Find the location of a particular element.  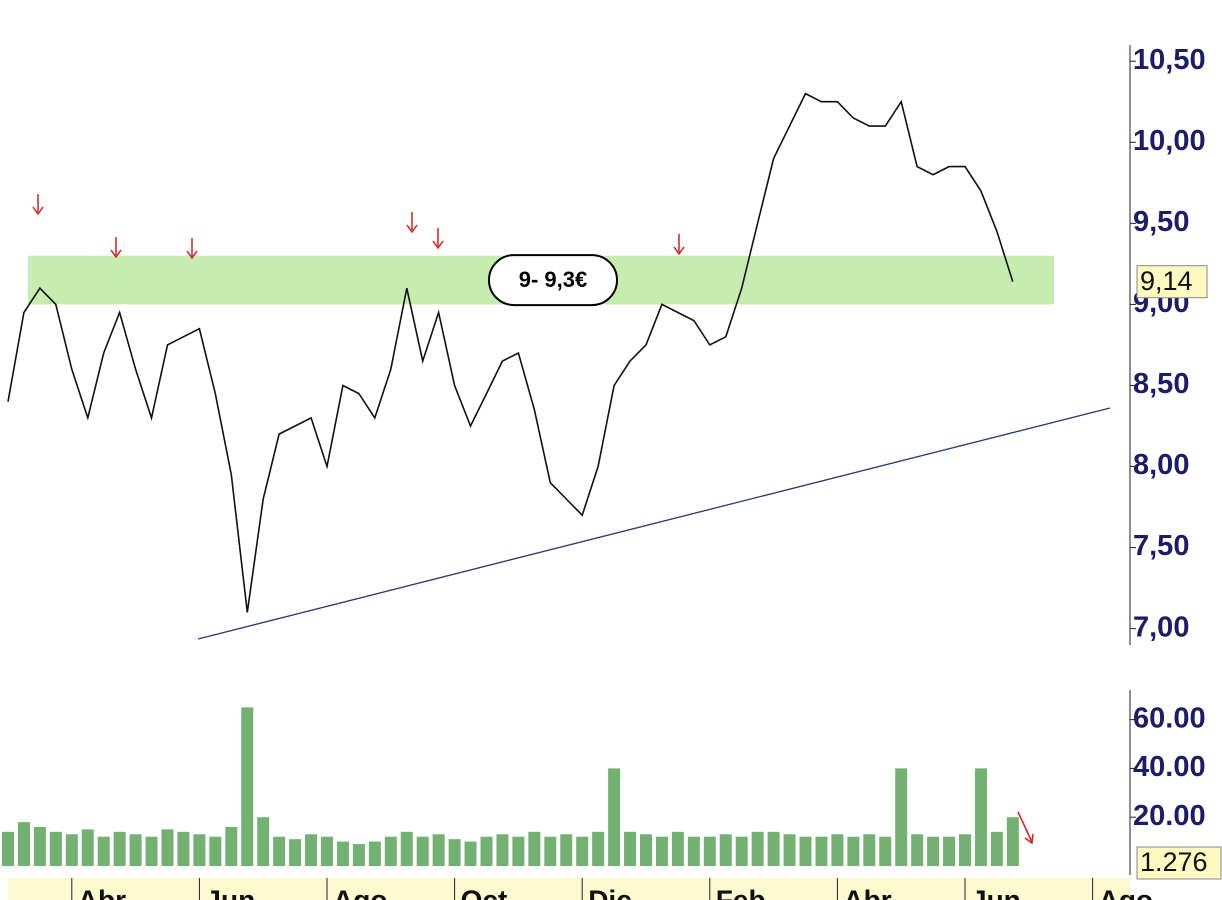

y-tick-label: 9,50 is located at coordinates (1161, 222).